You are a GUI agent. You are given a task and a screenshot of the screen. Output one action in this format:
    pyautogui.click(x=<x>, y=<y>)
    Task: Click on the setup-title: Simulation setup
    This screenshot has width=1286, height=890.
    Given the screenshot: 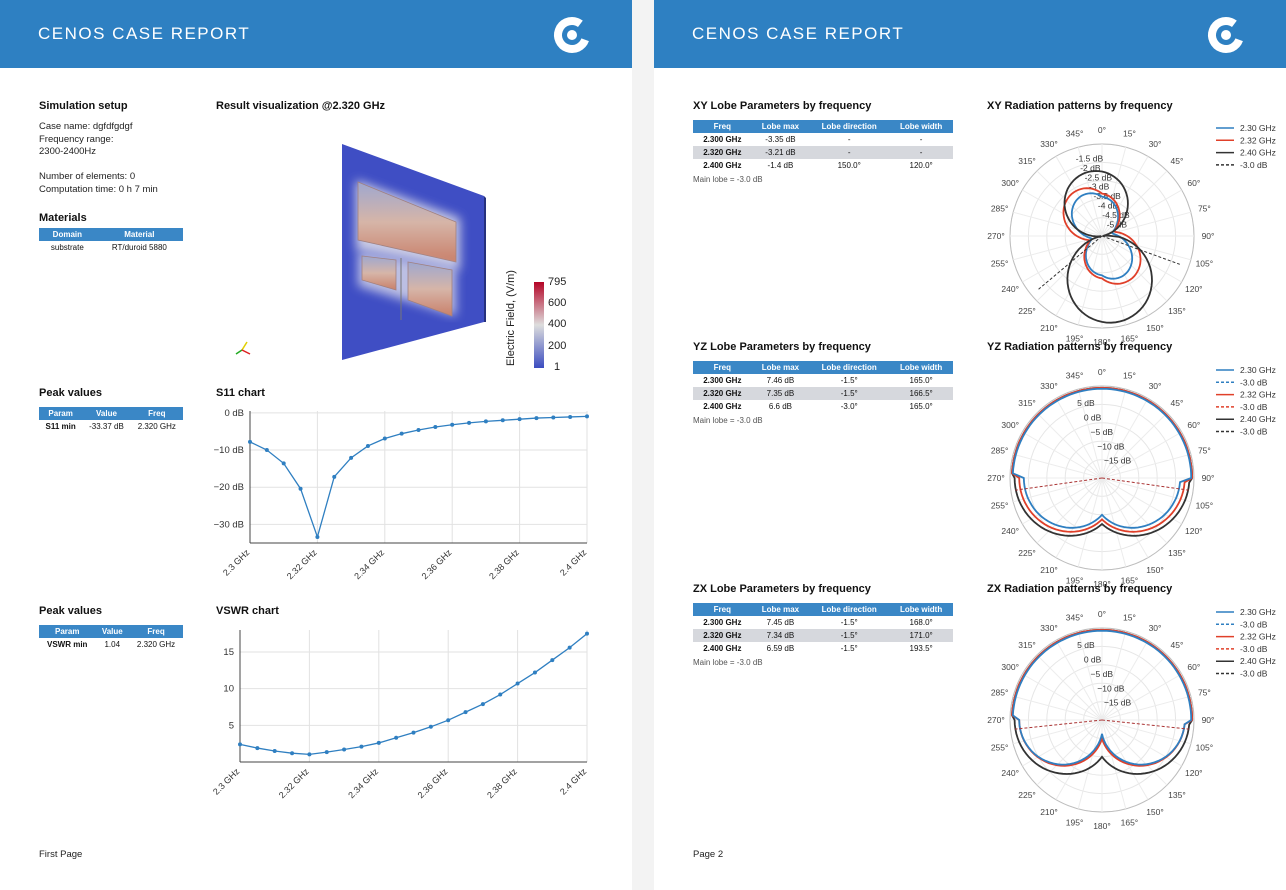 What is the action you would take?
    pyautogui.click(x=83, y=106)
    